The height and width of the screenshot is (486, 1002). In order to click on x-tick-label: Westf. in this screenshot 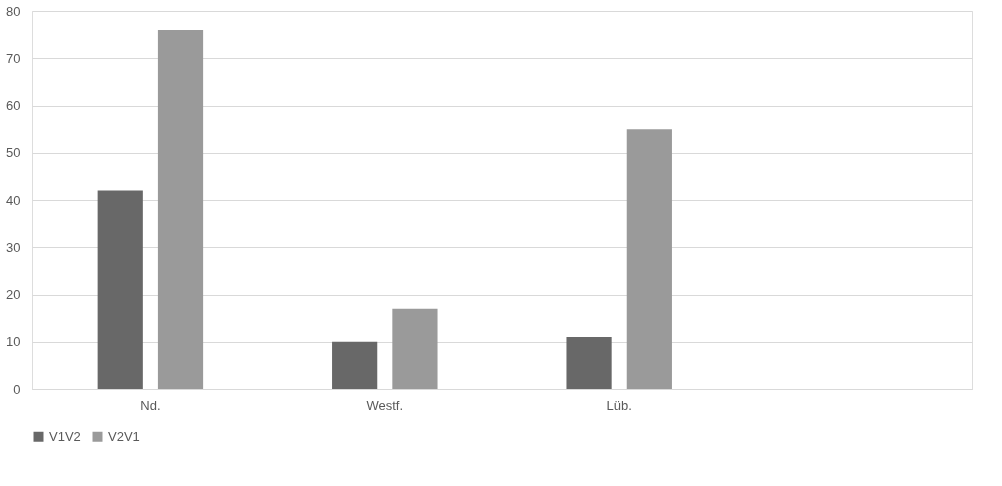, I will do `click(385, 405)`.